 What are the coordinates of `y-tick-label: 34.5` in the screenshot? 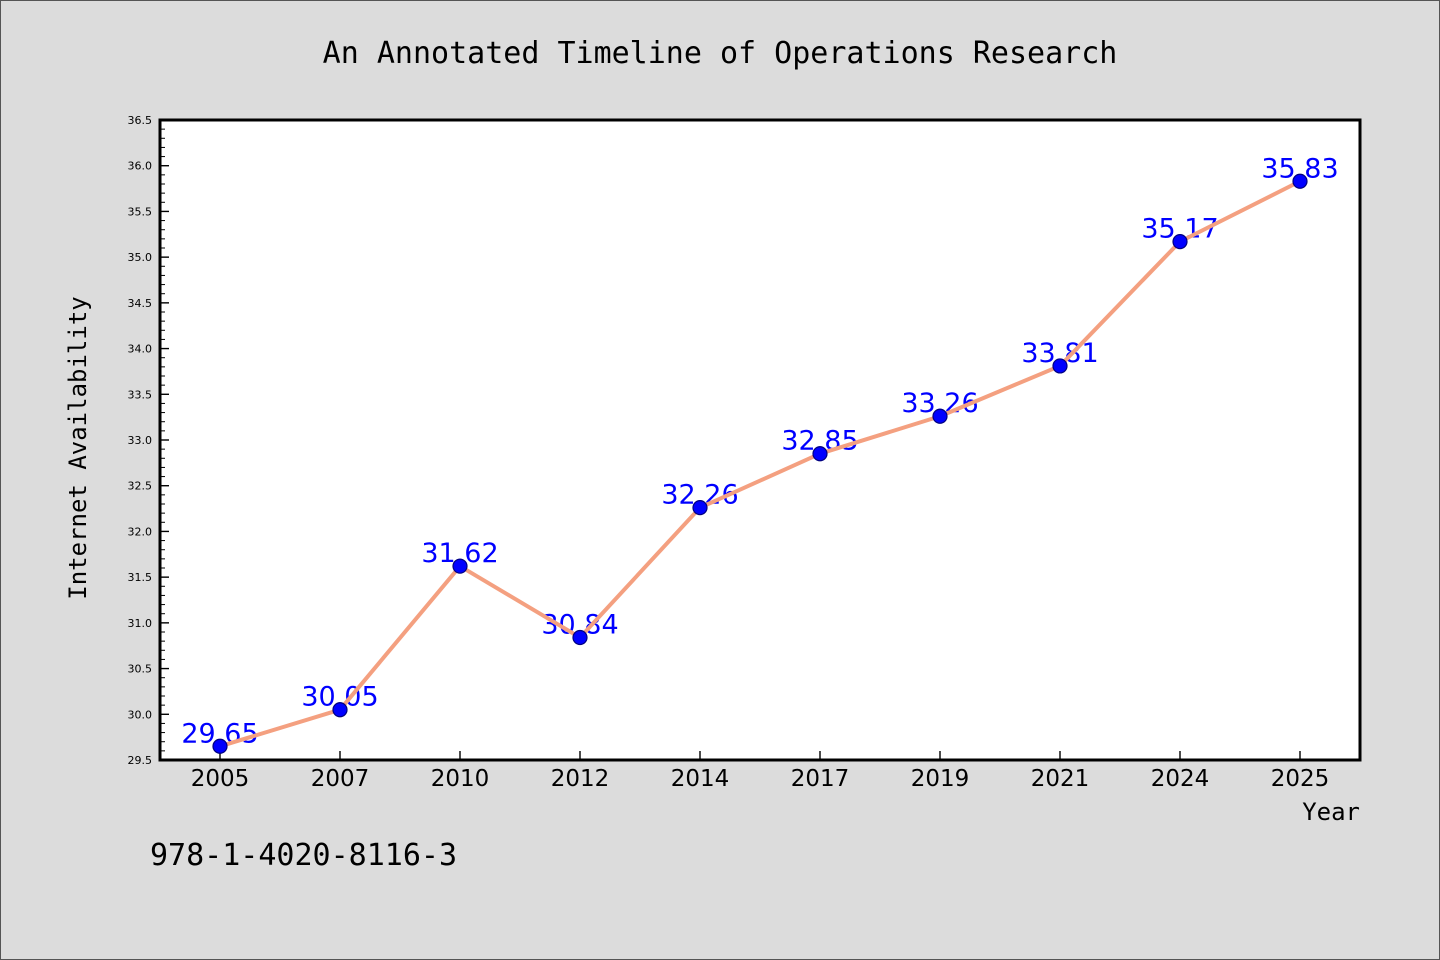 It's located at (140, 303).